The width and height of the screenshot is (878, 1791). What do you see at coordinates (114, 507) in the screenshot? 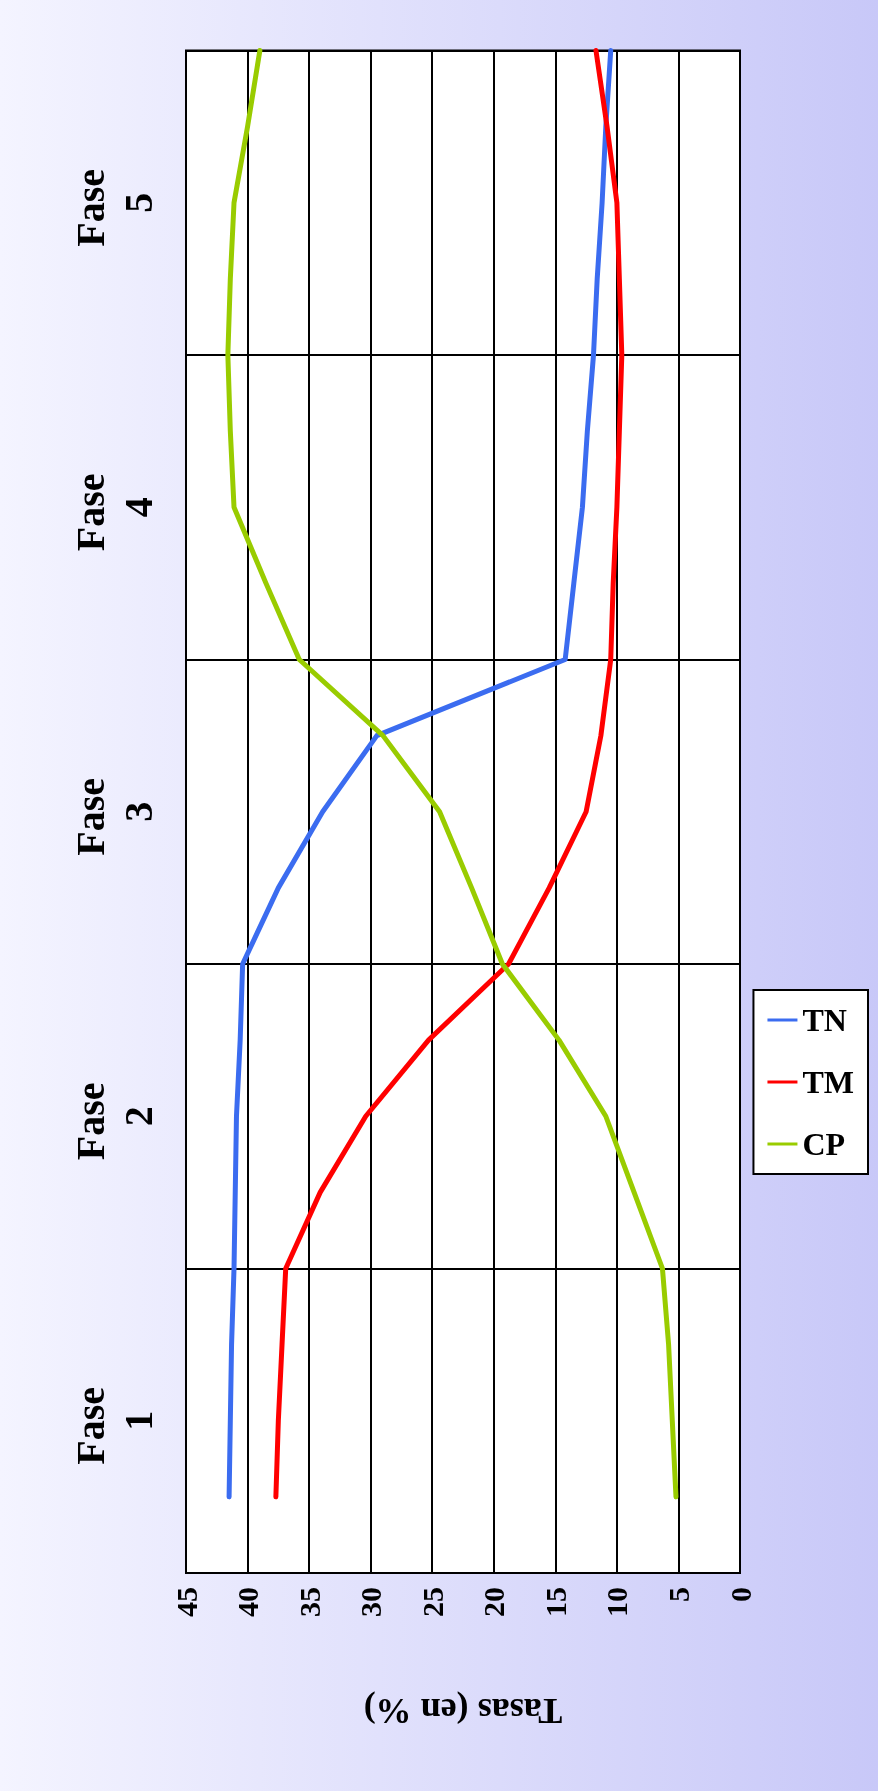
I see `y-tick-label: Fase 4` at bounding box center [114, 507].